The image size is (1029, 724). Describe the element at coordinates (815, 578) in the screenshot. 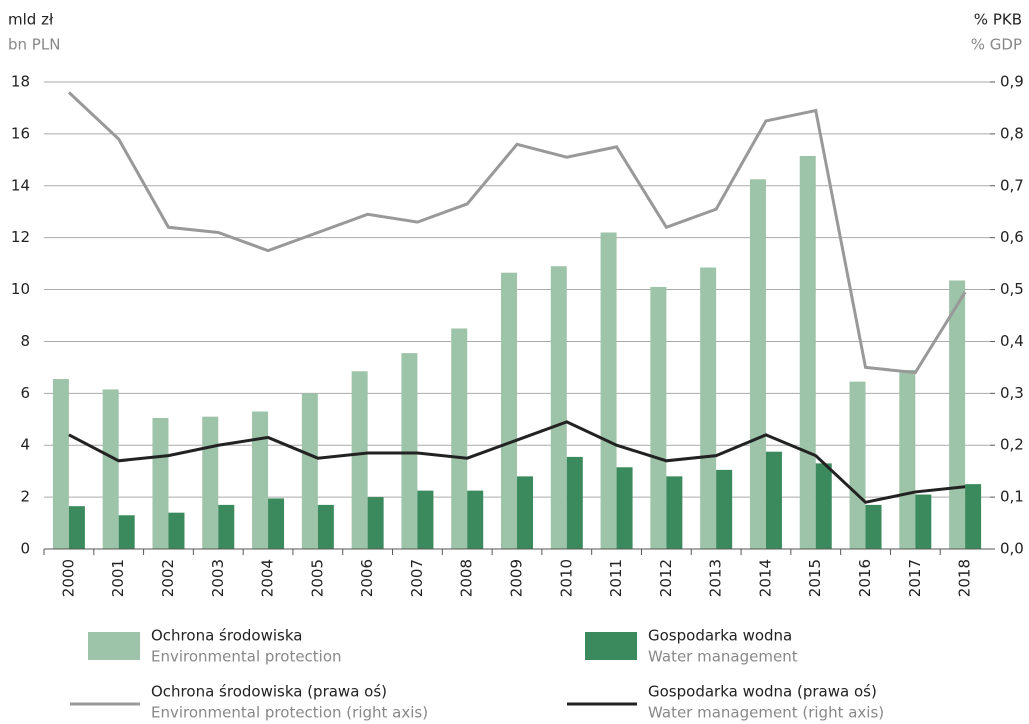

I see `x-tick-label: 2015` at that location.